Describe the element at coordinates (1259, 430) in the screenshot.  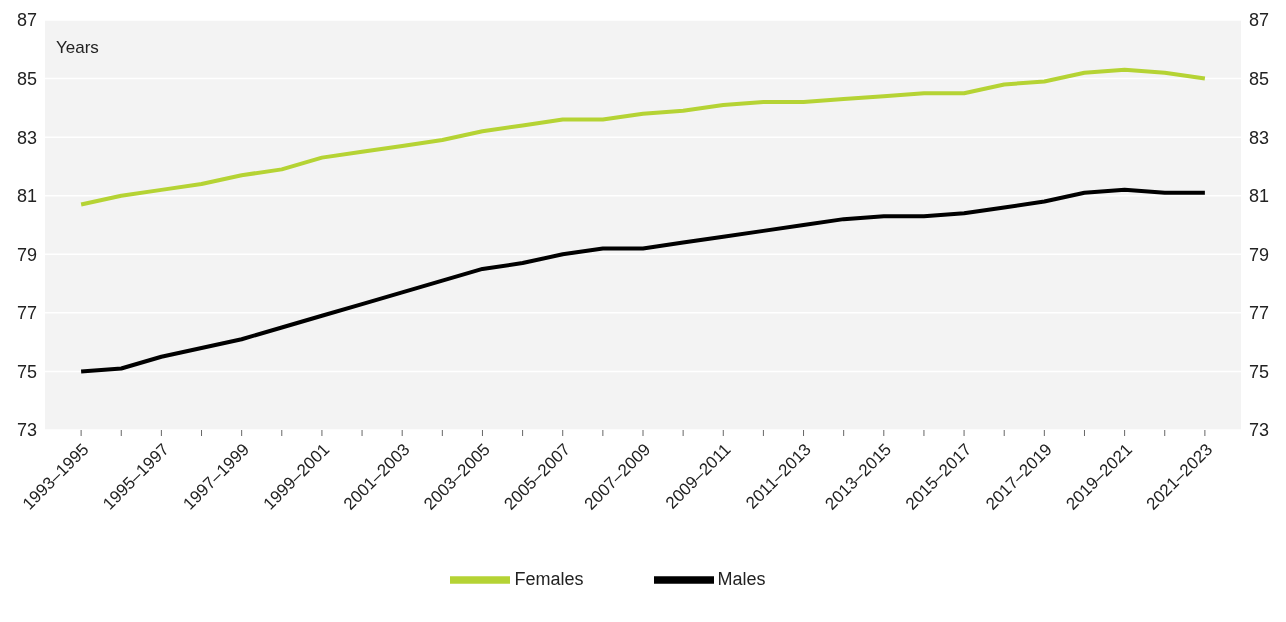
I see `y2-tick-label: 73` at that location.